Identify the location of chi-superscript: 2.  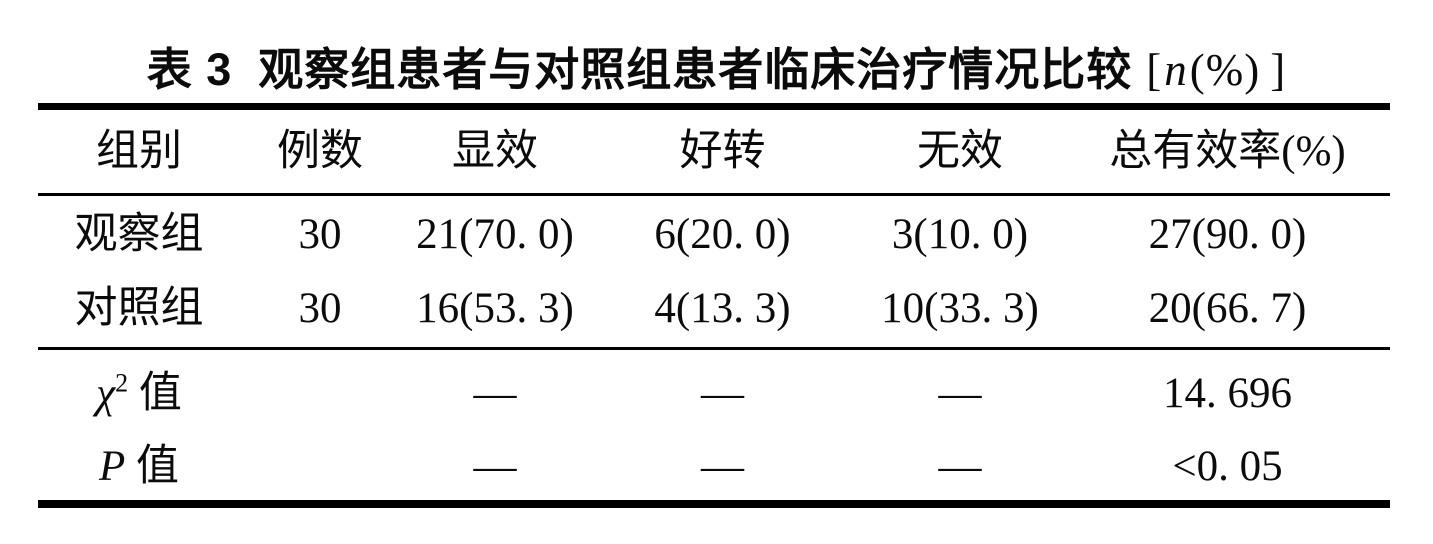
(122, 384).